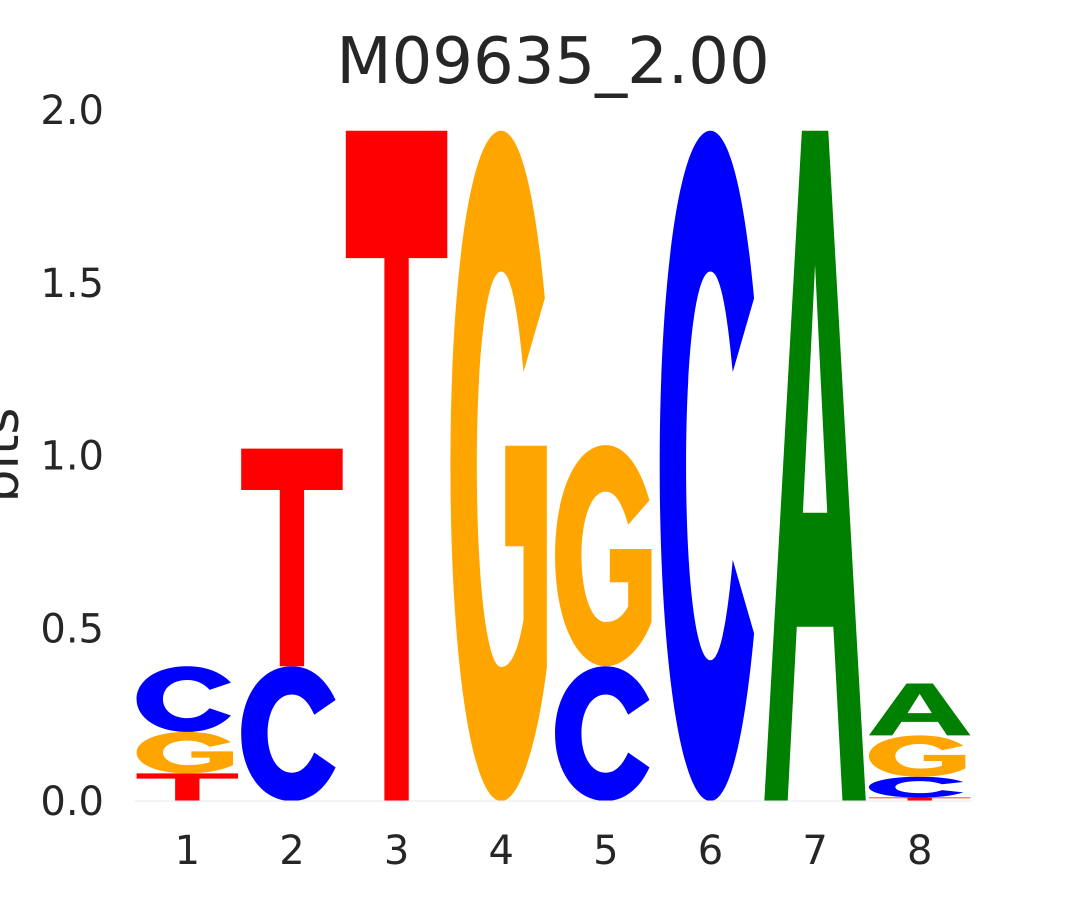 This screenshot has height=900, width=1080. What do you see at coordinates (291, 851) in the screenshot?
I see `x-tick-label: 2` at bounding box center [291, 851].